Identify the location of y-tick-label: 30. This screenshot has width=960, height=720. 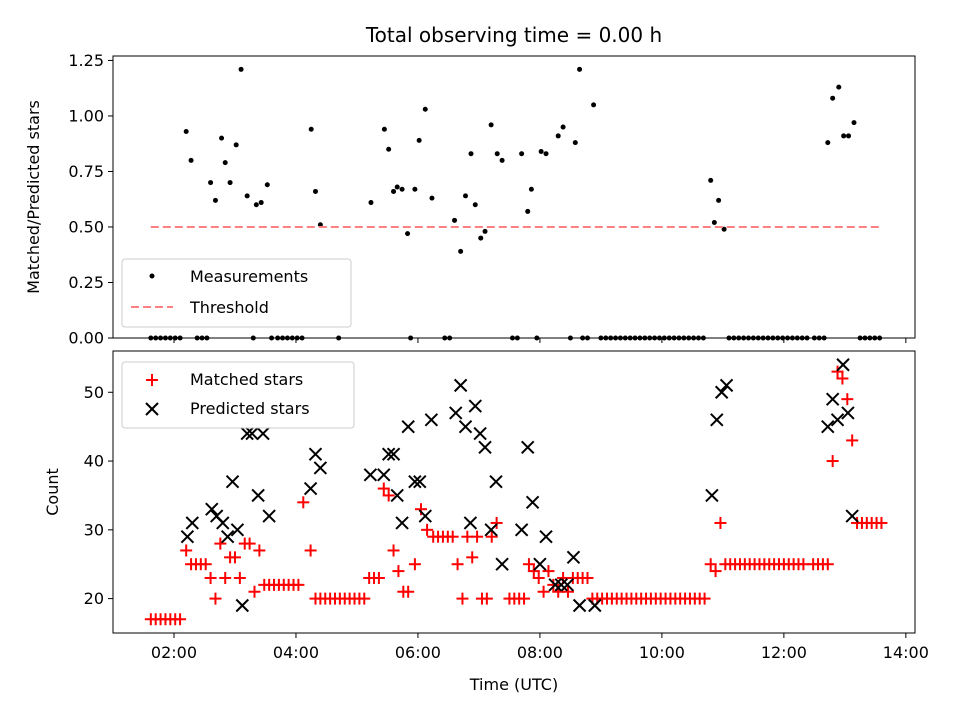
(94, 529).